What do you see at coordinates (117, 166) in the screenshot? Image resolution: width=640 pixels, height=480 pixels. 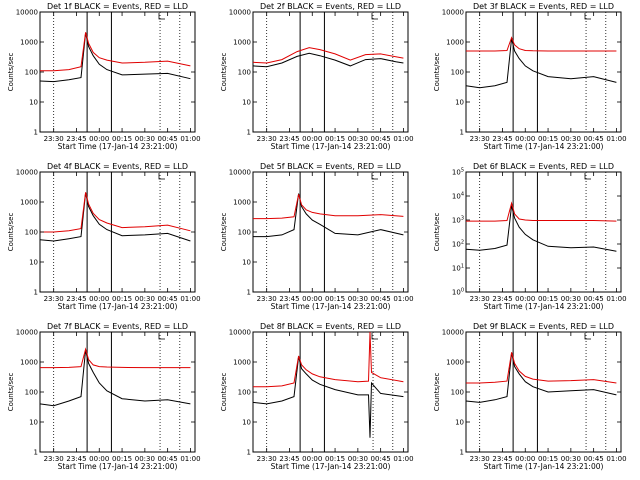 I see `panel-title: Det 4f BLACK = Events, RED = LLD` at bounding box center [117, 166].